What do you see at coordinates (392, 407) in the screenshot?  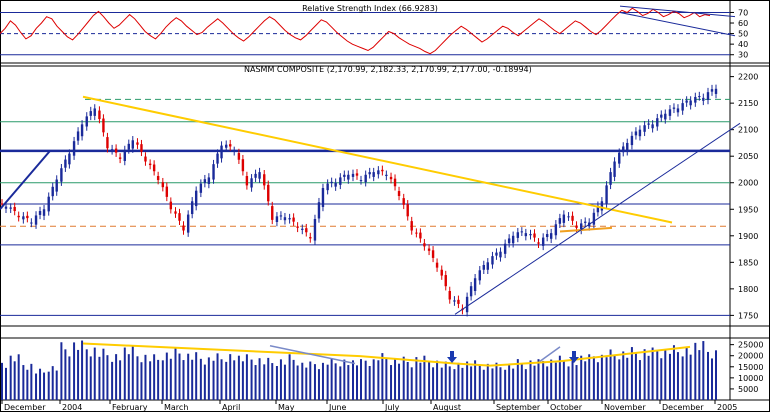 I see `x-tick-label: July` at bounding box center [392, 407].